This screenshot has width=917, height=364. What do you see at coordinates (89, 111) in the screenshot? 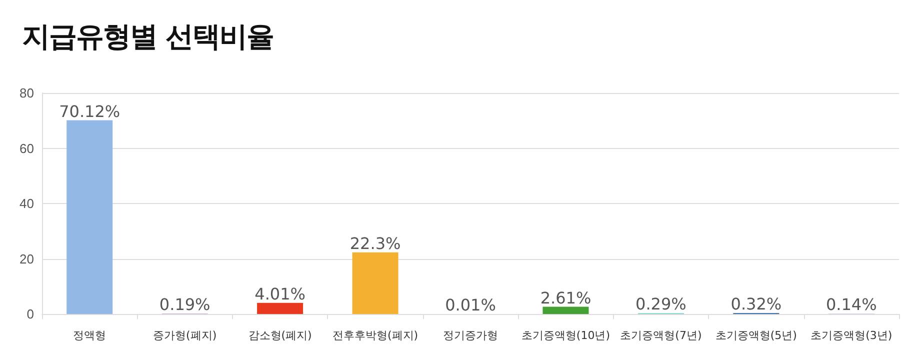
I see `data-label: 70.12%` at bounding box center [89, 111].